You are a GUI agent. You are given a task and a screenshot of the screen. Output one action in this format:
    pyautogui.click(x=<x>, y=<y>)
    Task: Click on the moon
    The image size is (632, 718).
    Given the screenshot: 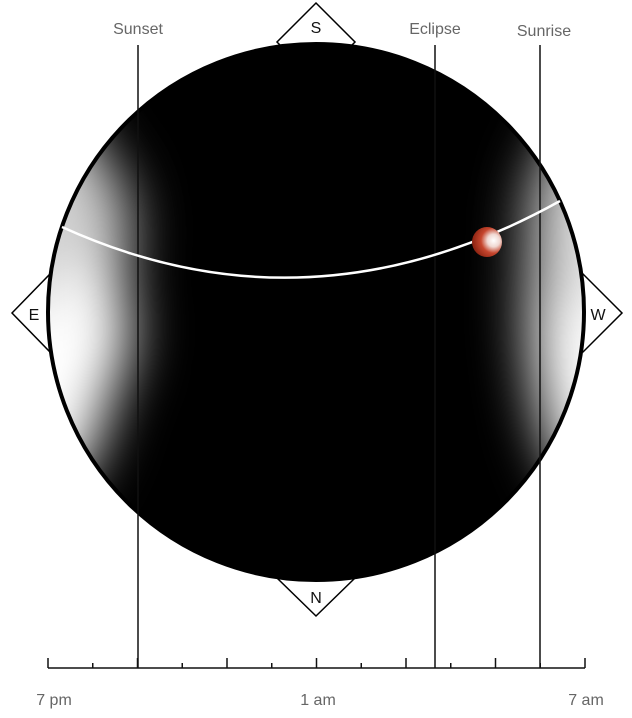 What is the action you would take?
    pyautogui.click(x=487, y=242)
    